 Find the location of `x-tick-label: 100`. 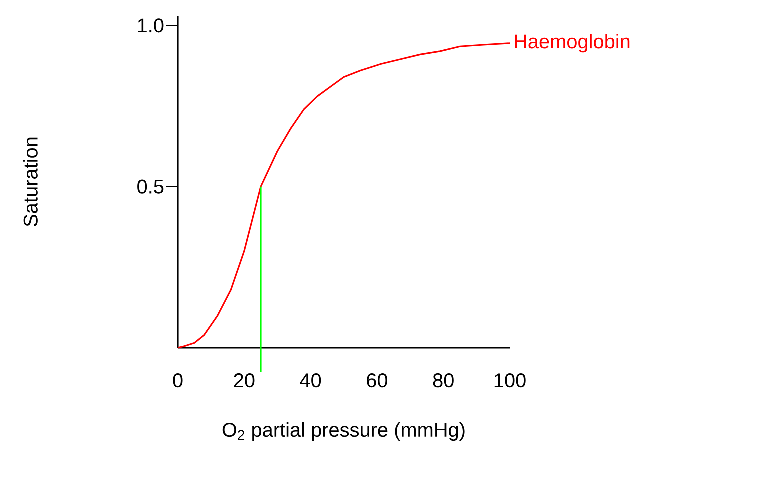

x-tick-label: 100 is located at coordinates (510, 381).